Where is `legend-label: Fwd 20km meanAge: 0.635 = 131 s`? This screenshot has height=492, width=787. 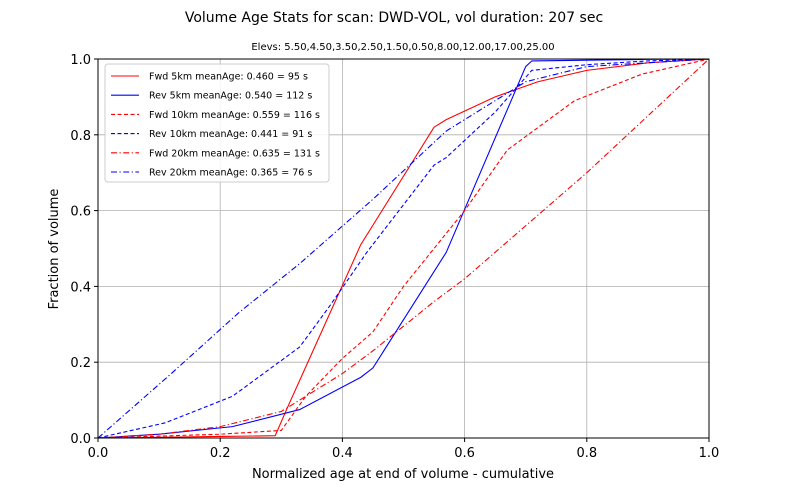 legend-label: Fwd 20km meanAge: 0.635 = 131 s is located at coordinates (234, 153).